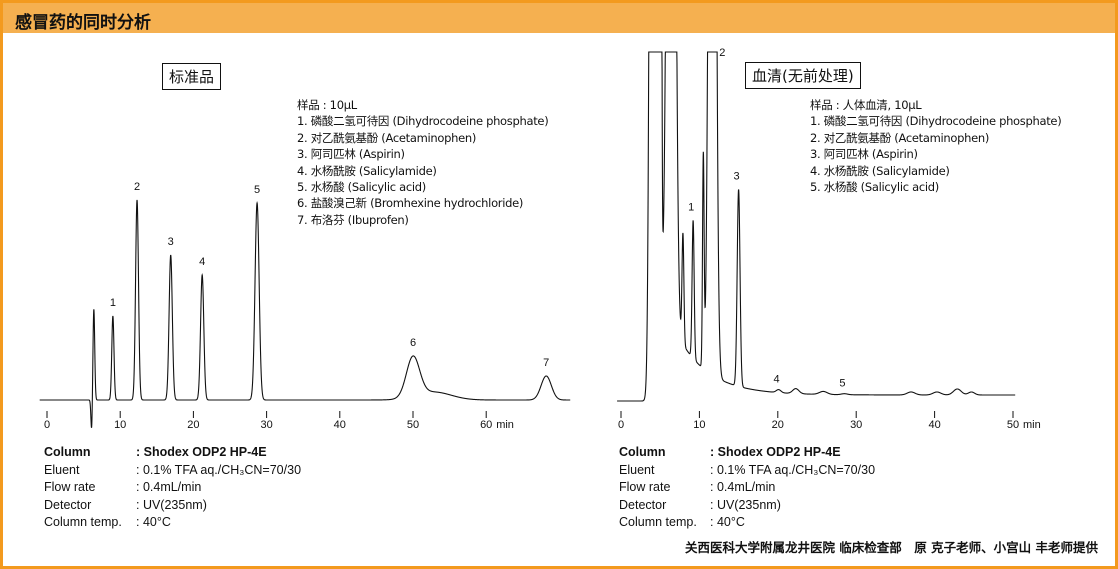 This screenshot has width=1118, height=569. I want to click on page-title: 感冒药的同时分析, so click(83, 23).